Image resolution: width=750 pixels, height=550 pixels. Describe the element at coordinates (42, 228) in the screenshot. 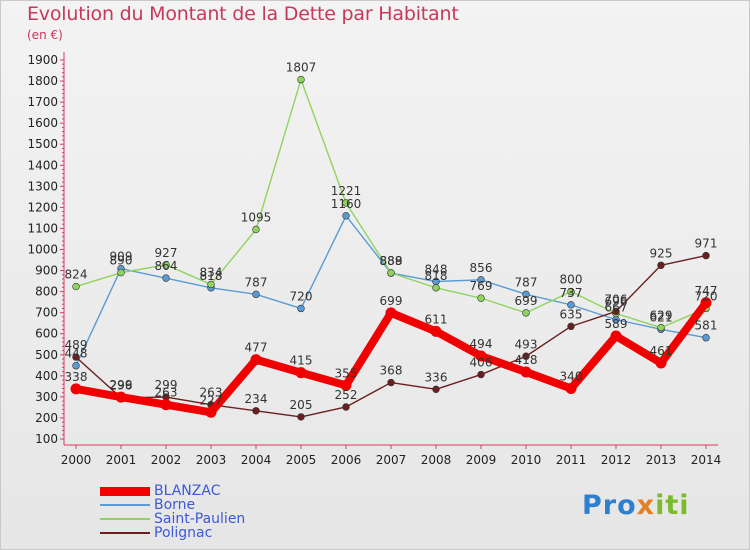

I see `y-tick-label: 1100` at that location.